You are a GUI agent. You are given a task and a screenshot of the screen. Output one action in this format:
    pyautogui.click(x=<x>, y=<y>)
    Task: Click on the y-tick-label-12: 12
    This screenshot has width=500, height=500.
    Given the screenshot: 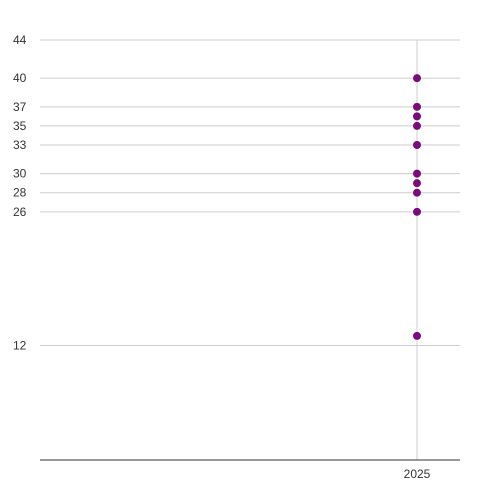 What is the action you would take?
    pyautogui.click(x=20, y=345)
    